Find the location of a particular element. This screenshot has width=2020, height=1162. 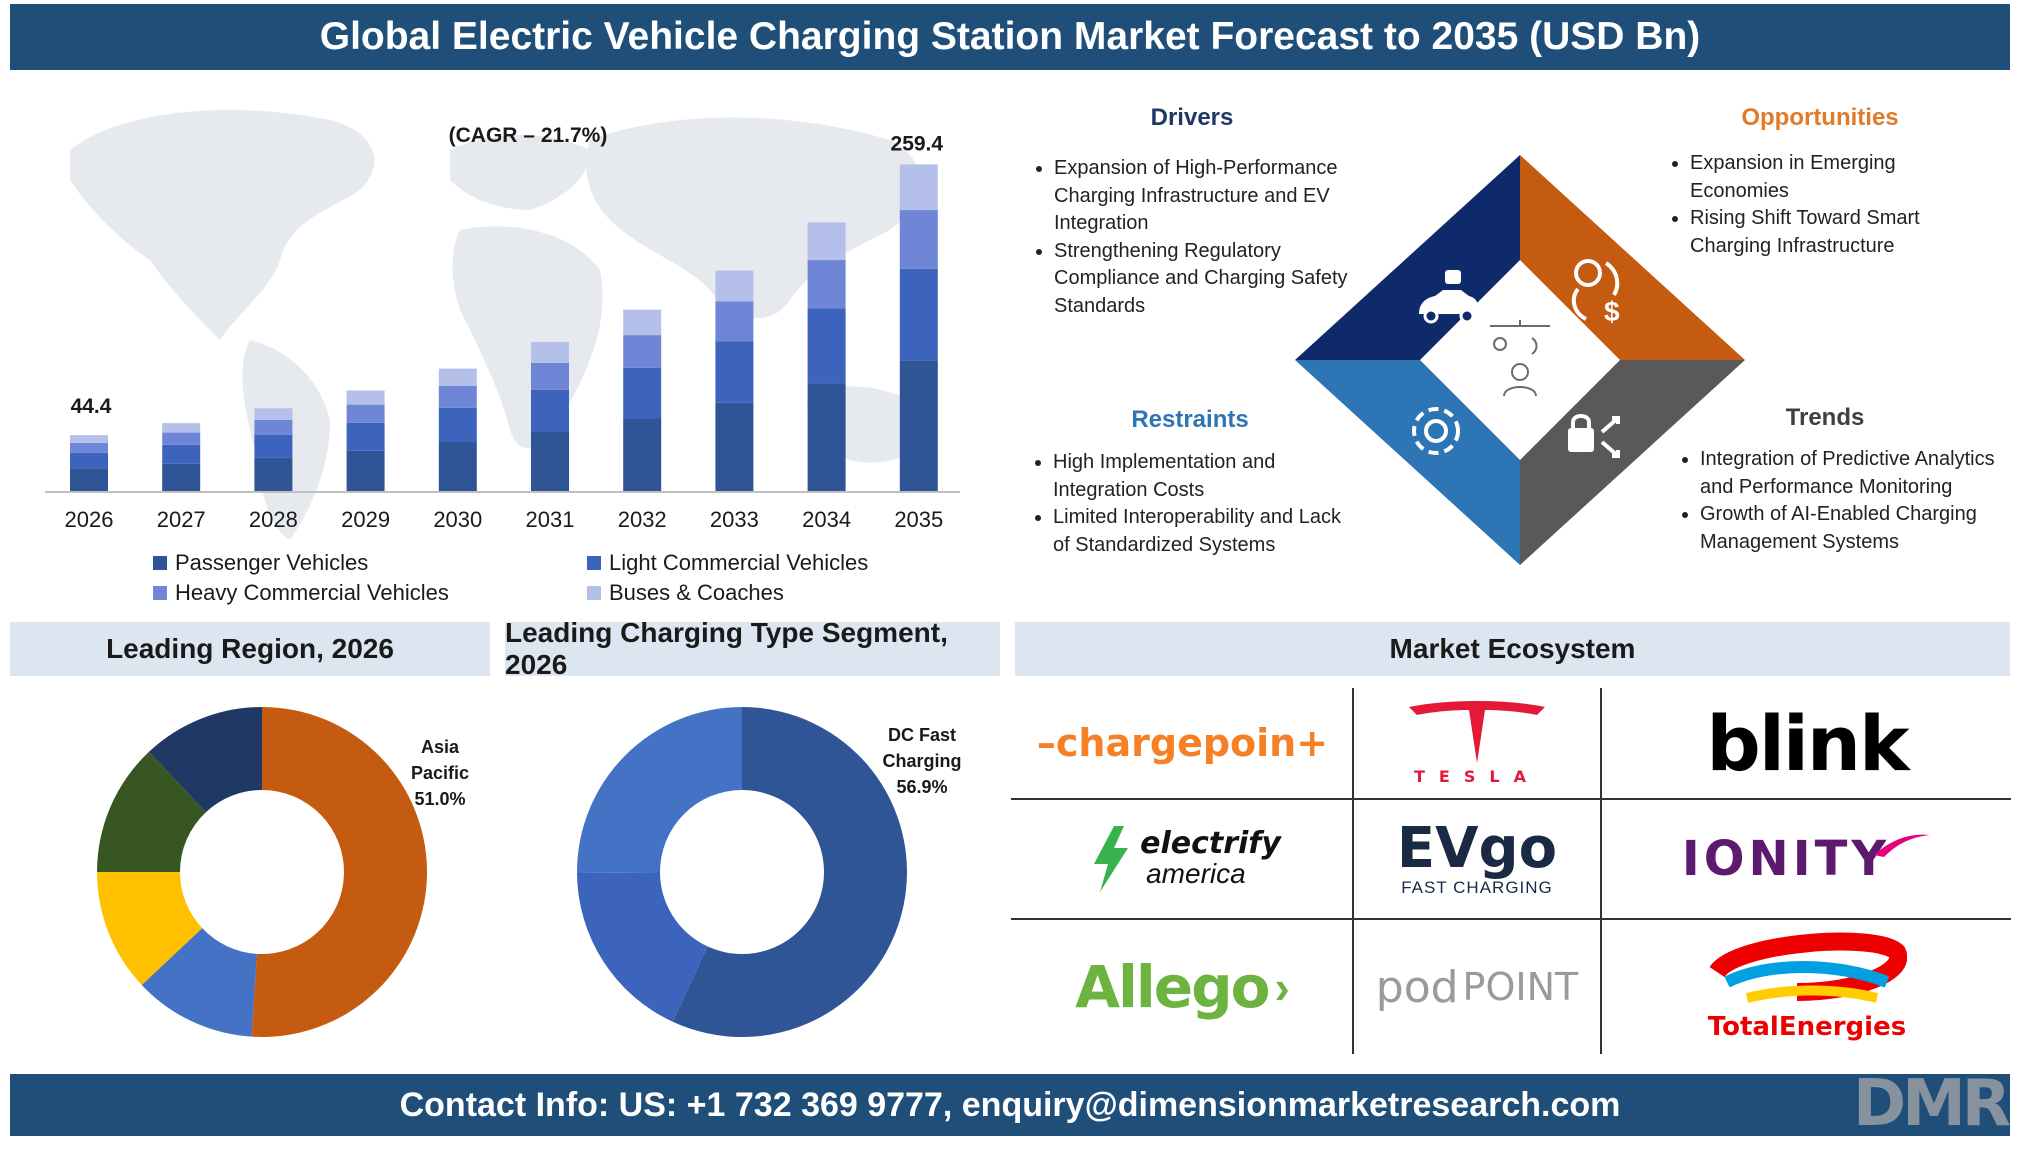

bar-segment-2032-s1 is located at coordinates (642, 393).